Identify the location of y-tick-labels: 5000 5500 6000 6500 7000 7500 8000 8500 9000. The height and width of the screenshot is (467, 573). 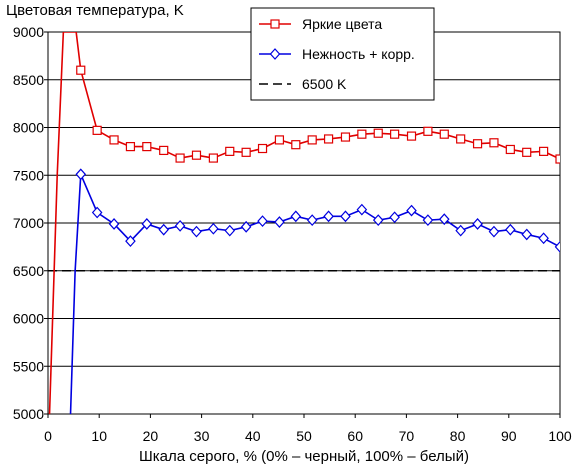
(30, 223).